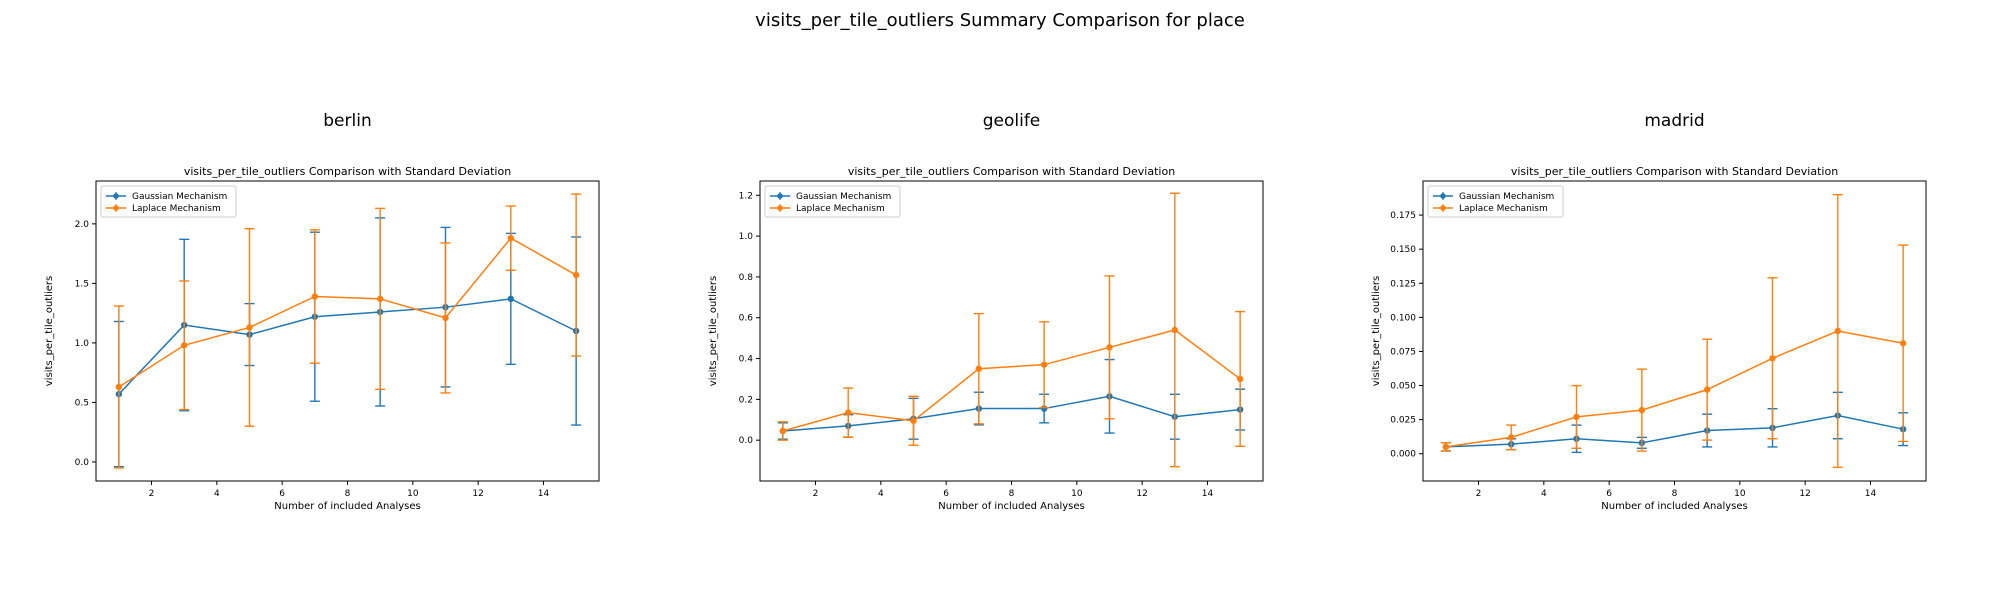  What do you see at coordinates (82, 344) in the screenshot?
I see `y-tick-label: 1.0` at bounding box center [82, 344].